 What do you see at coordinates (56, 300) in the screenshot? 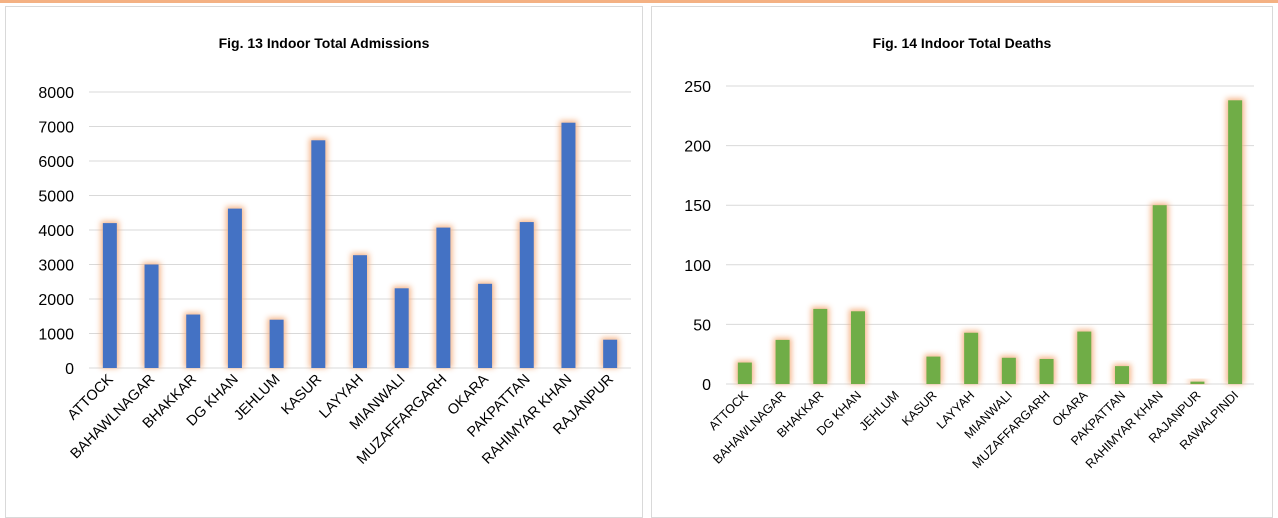
I see `y-tick-label: 2000` at bounding box center [56, 300].